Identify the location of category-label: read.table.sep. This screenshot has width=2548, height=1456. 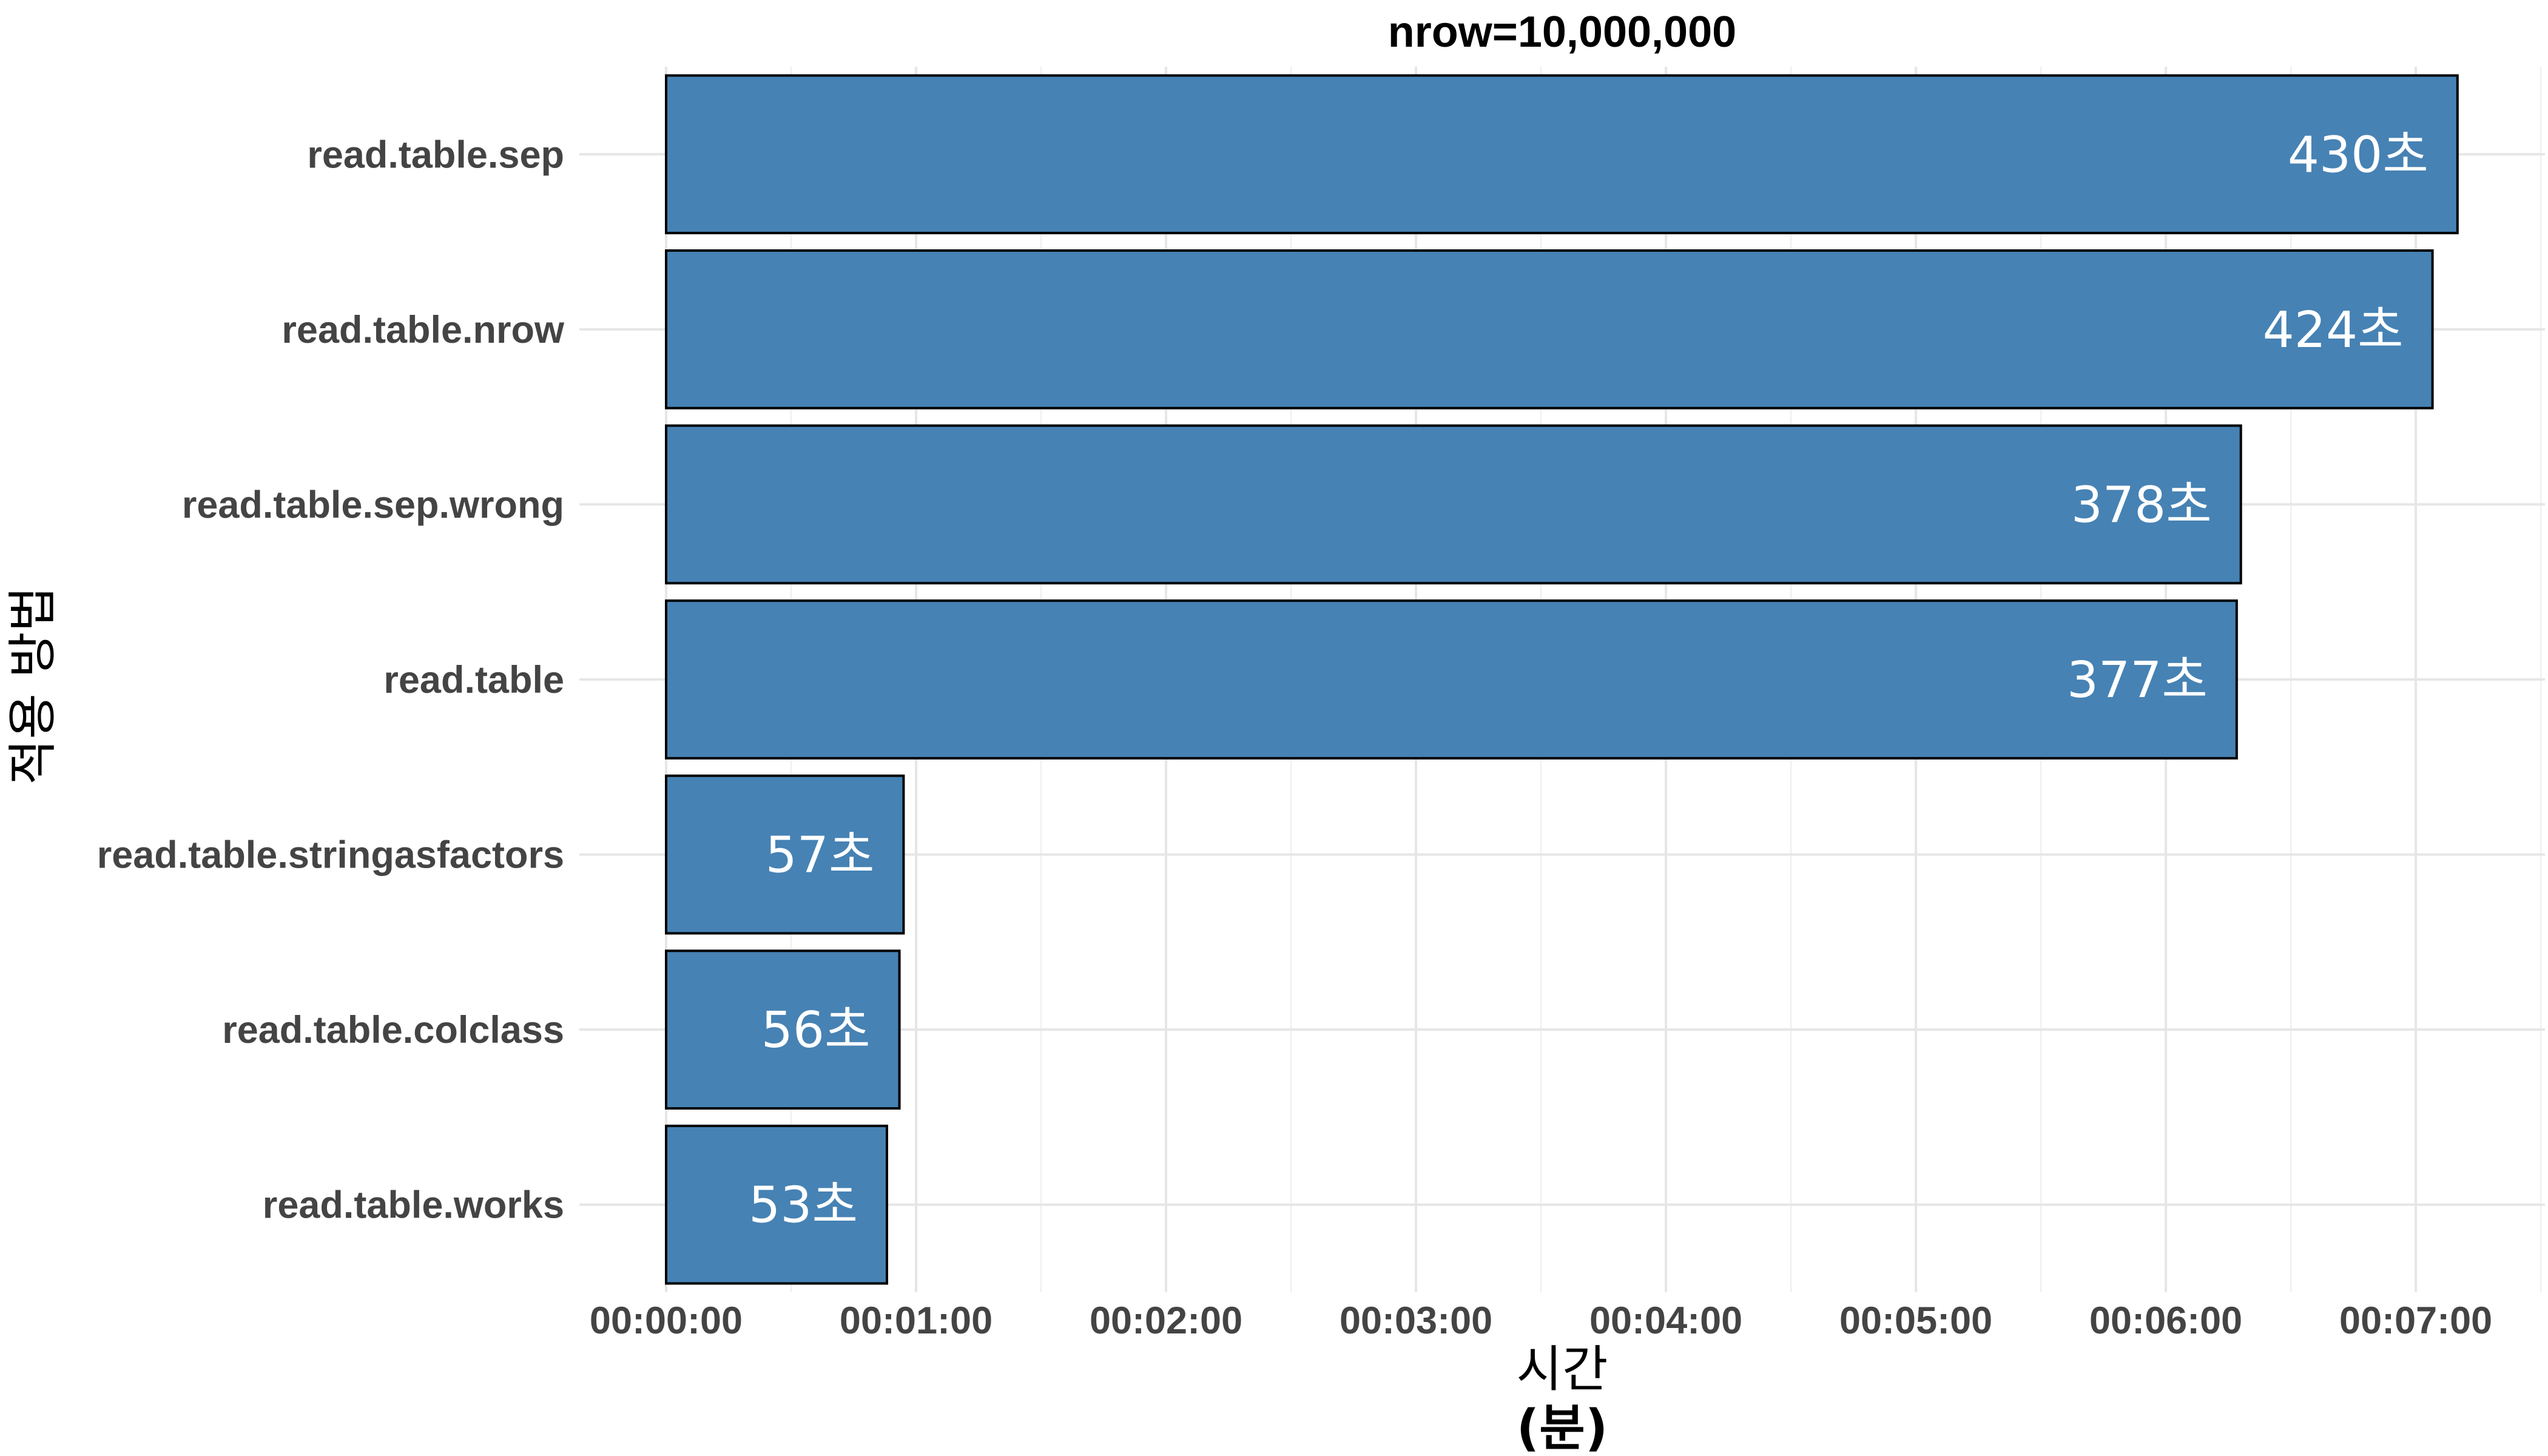
(435, 154).